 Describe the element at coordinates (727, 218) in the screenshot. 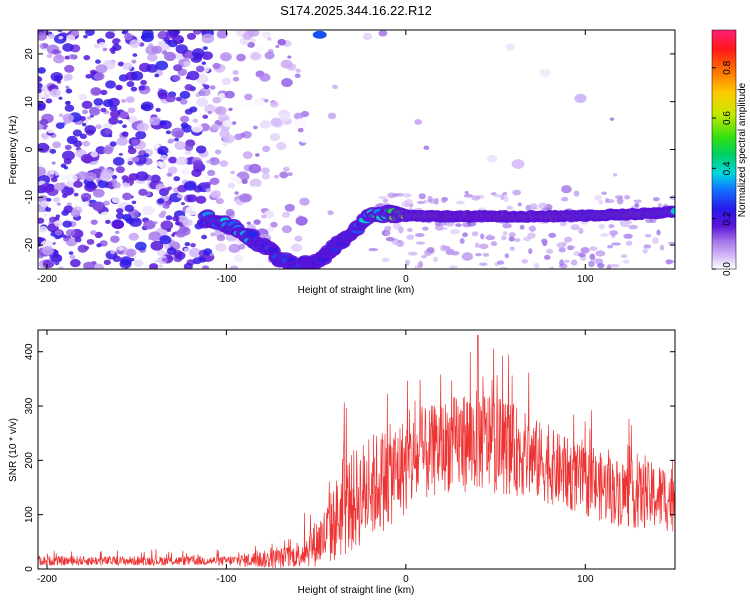

I see `colorbar-tick-label: 0.2` at that location.